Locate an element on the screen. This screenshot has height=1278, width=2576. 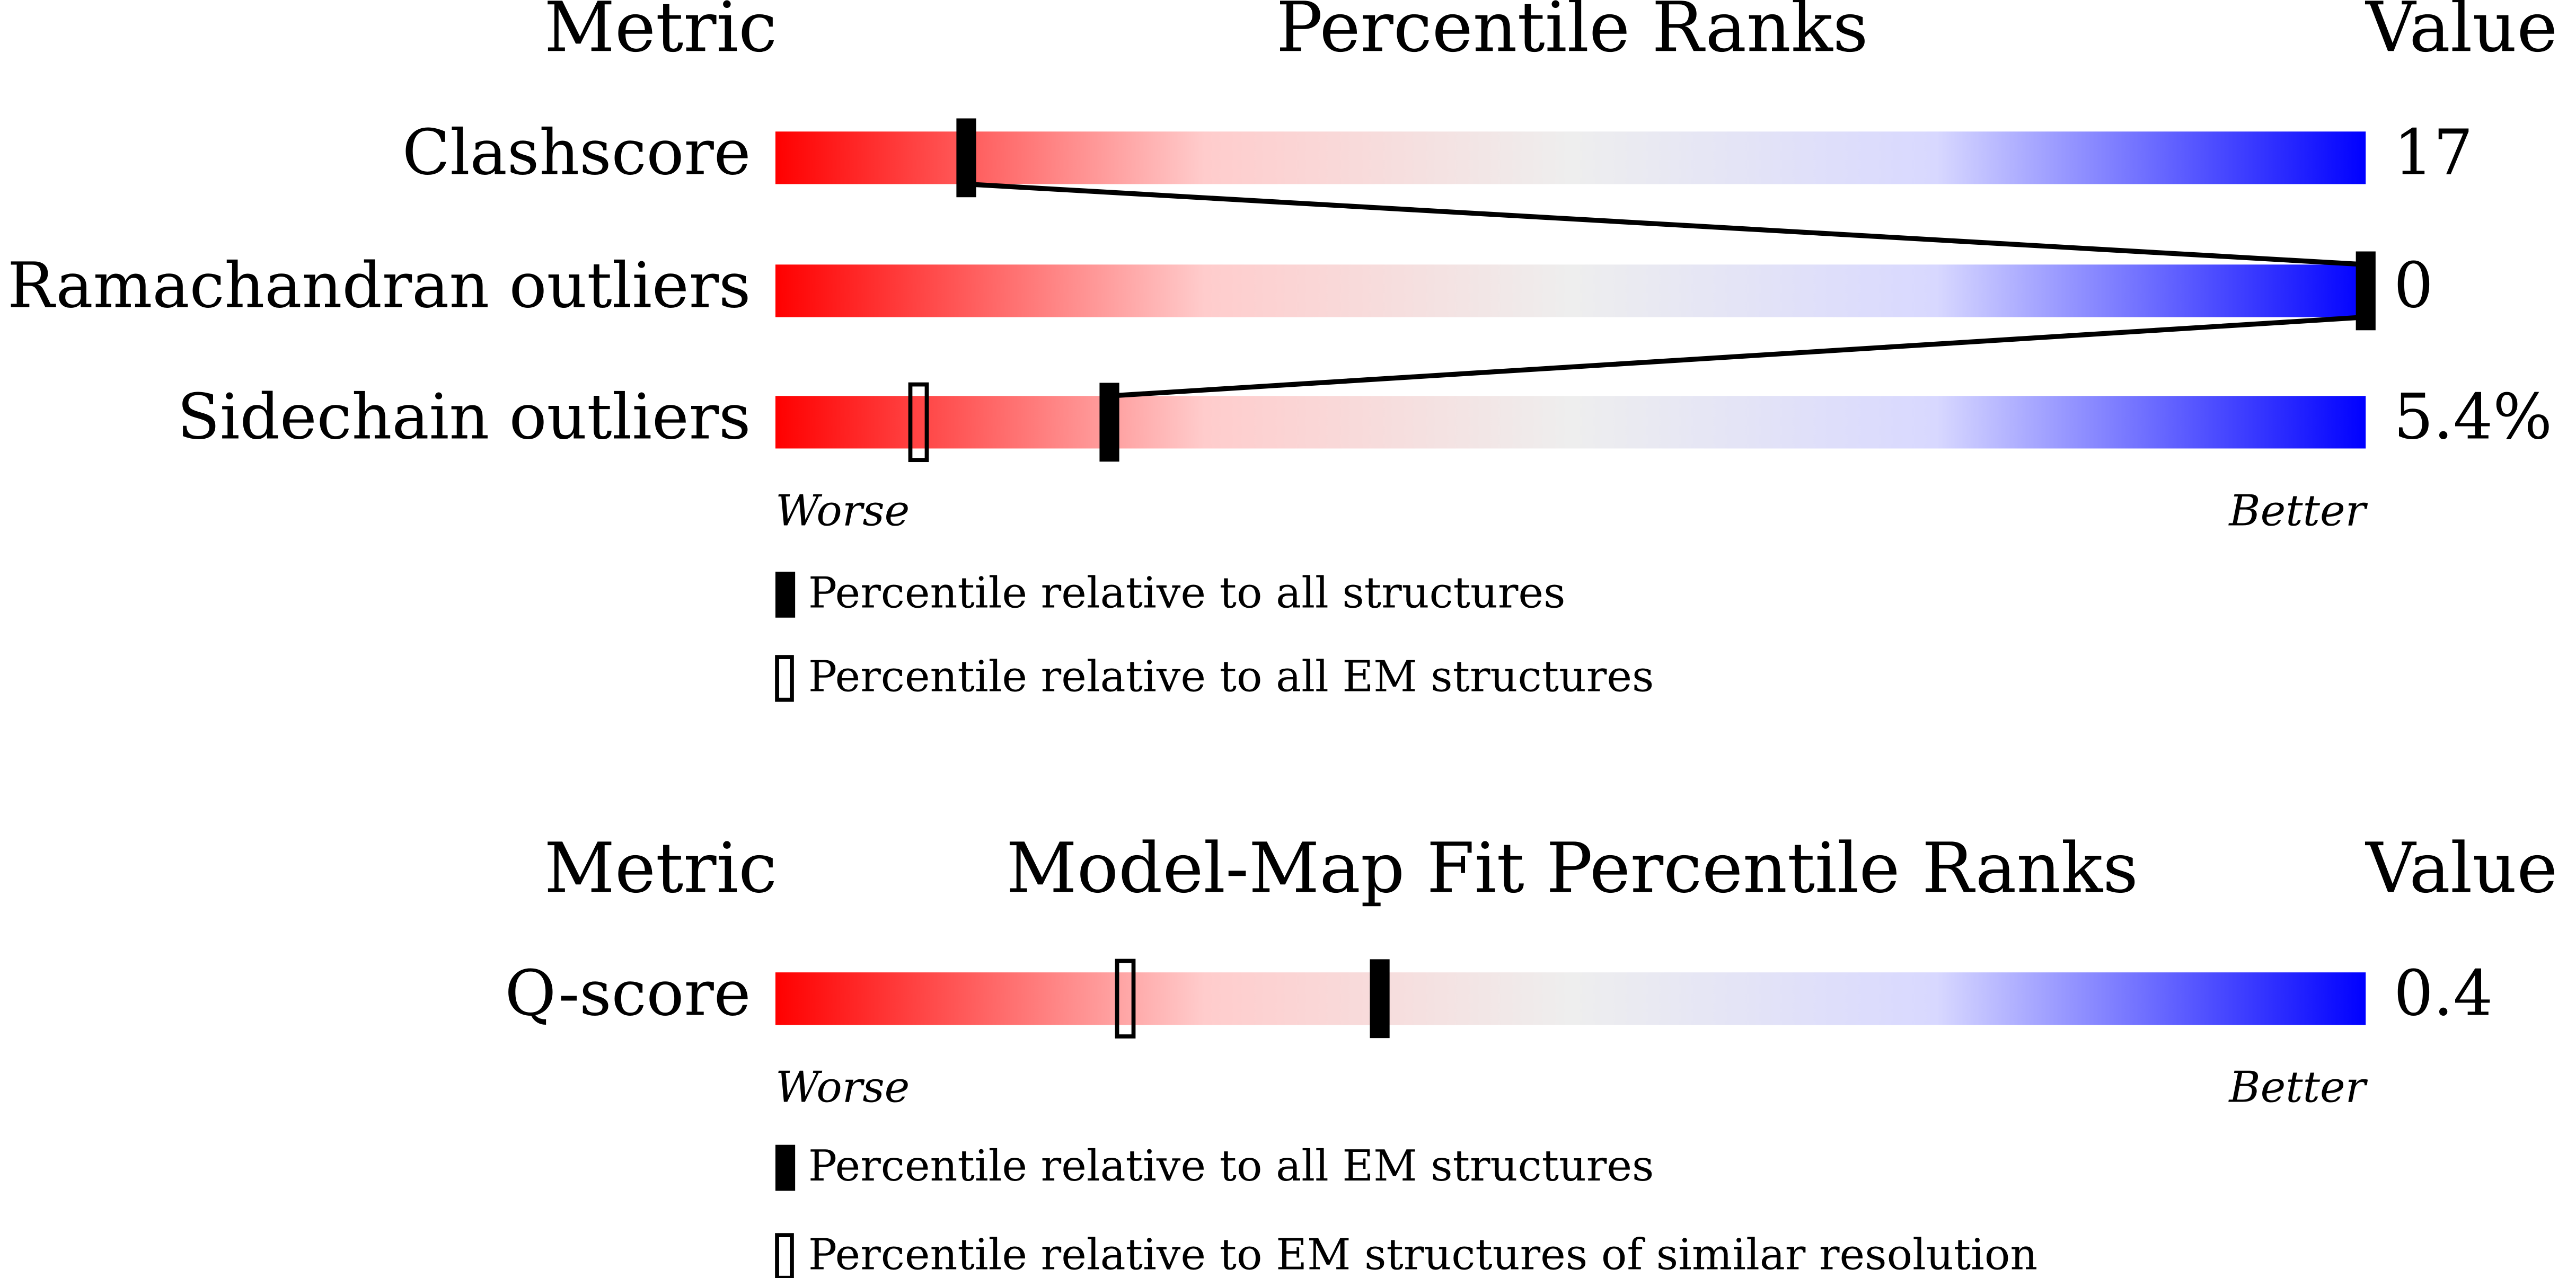
metric-value: 0 is located at coordinates (2413, 285).